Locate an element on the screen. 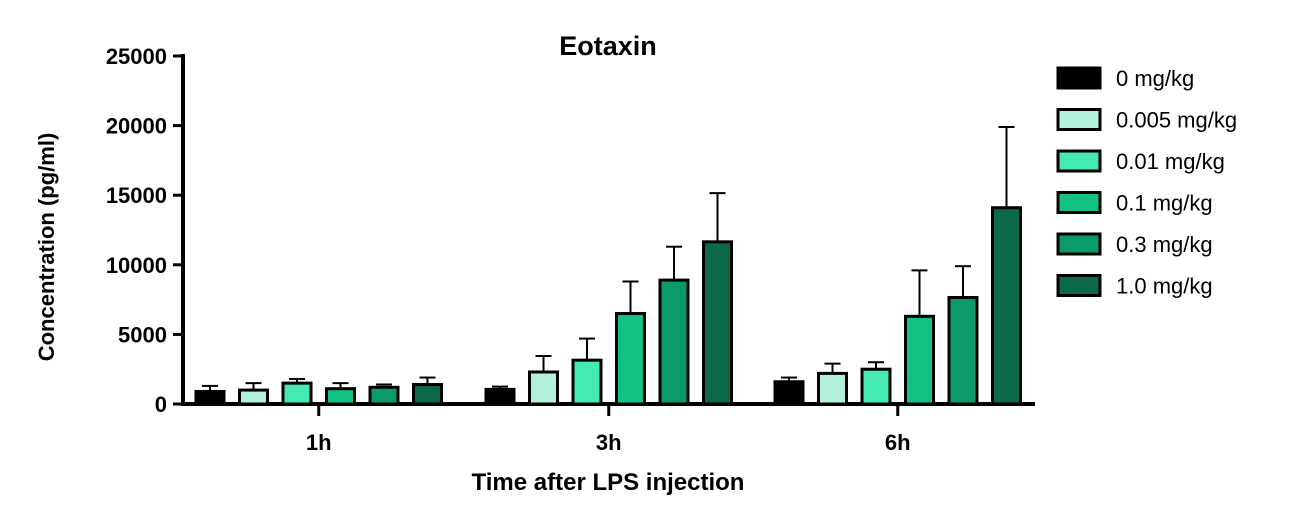 The height and width of the screenshot is (530, 1300). x-tick-label: 3h is located at coordinates (609, 442).